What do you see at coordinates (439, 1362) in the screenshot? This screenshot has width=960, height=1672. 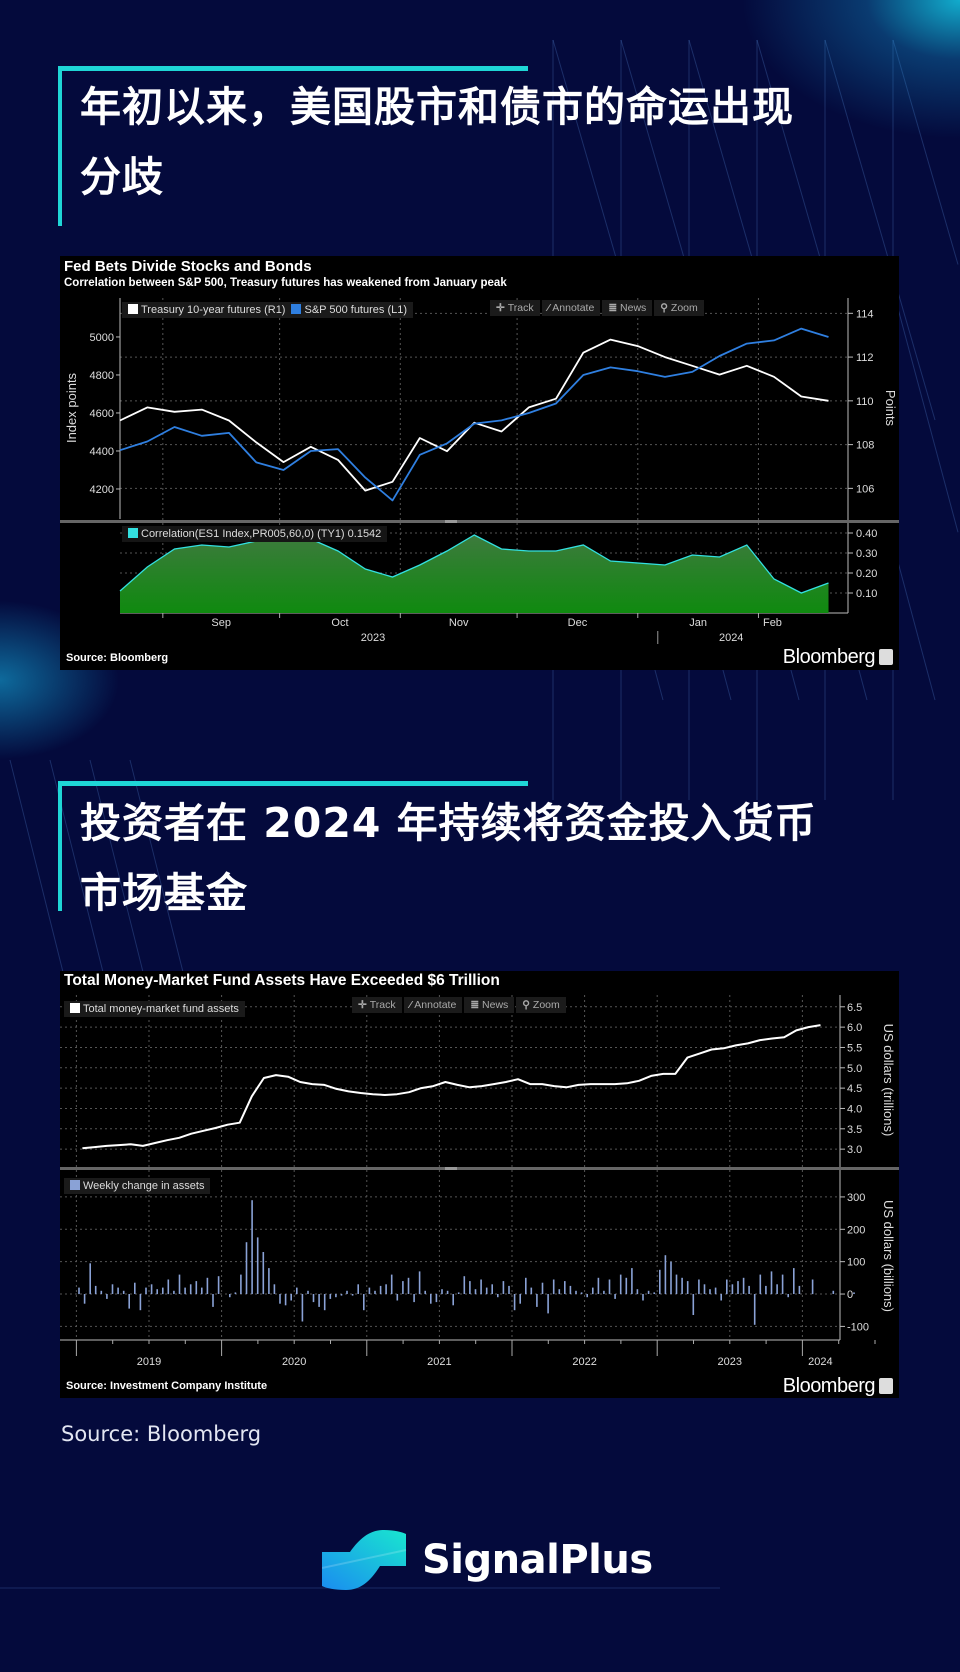 I see `x-year-label: 2021` at bounding box center [439, 1362].